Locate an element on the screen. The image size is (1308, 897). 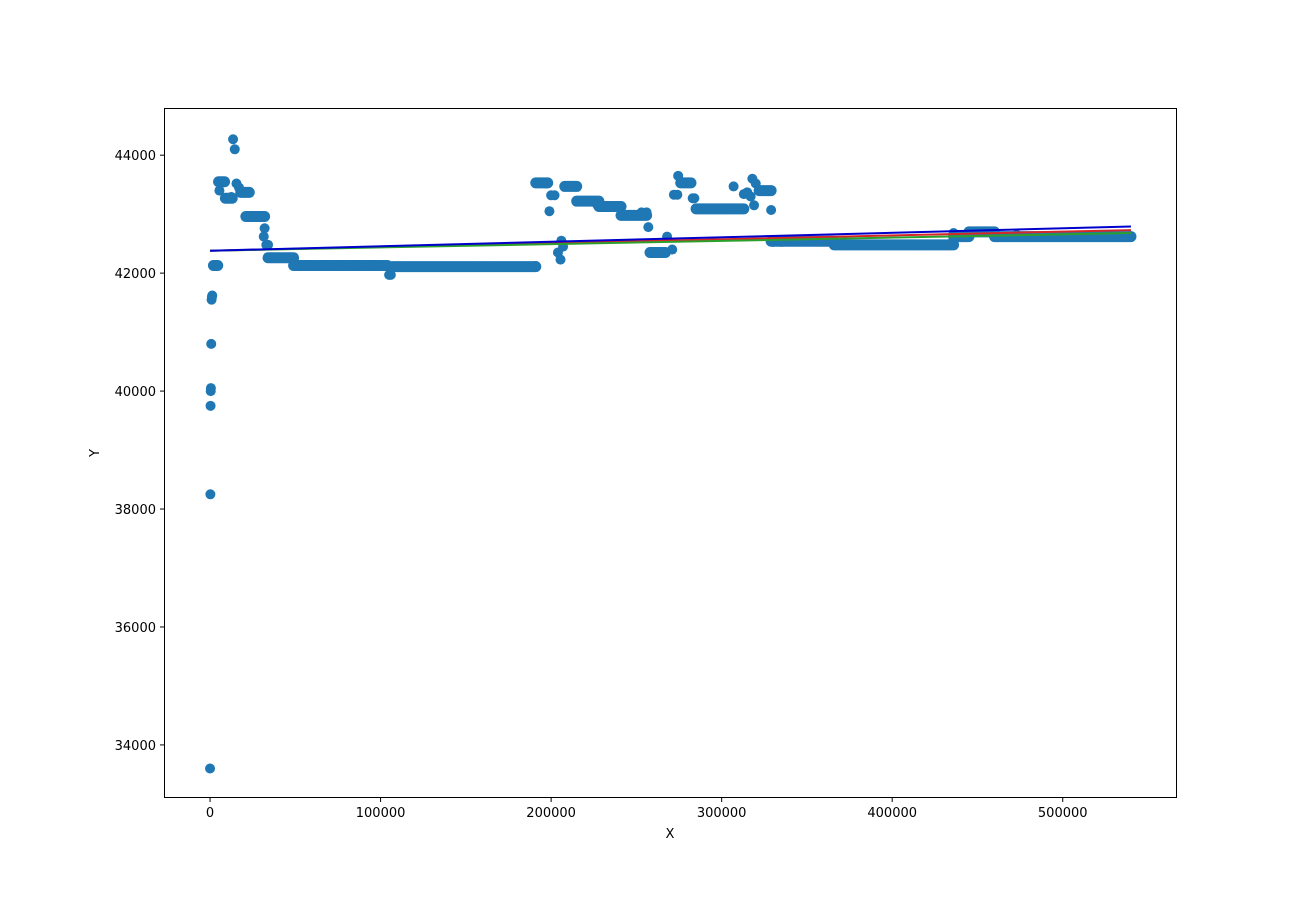
x-axis-label: X is located at coordinates (670, 834).